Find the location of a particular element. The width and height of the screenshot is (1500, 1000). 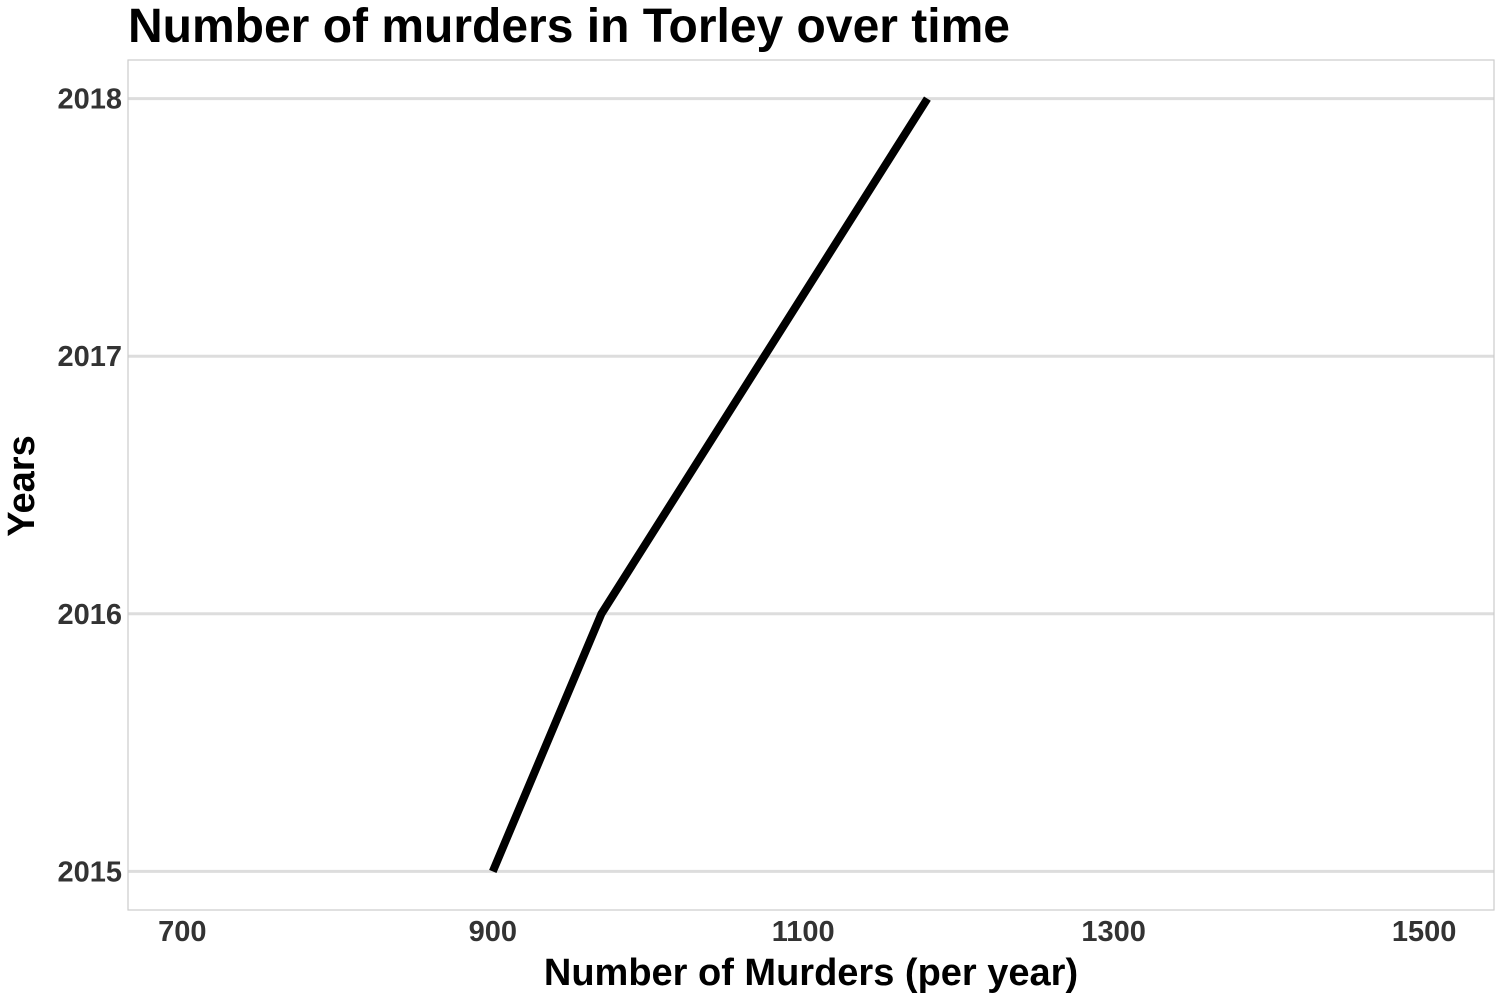

y-axis-title: Years is located at coordinates (22, 485).